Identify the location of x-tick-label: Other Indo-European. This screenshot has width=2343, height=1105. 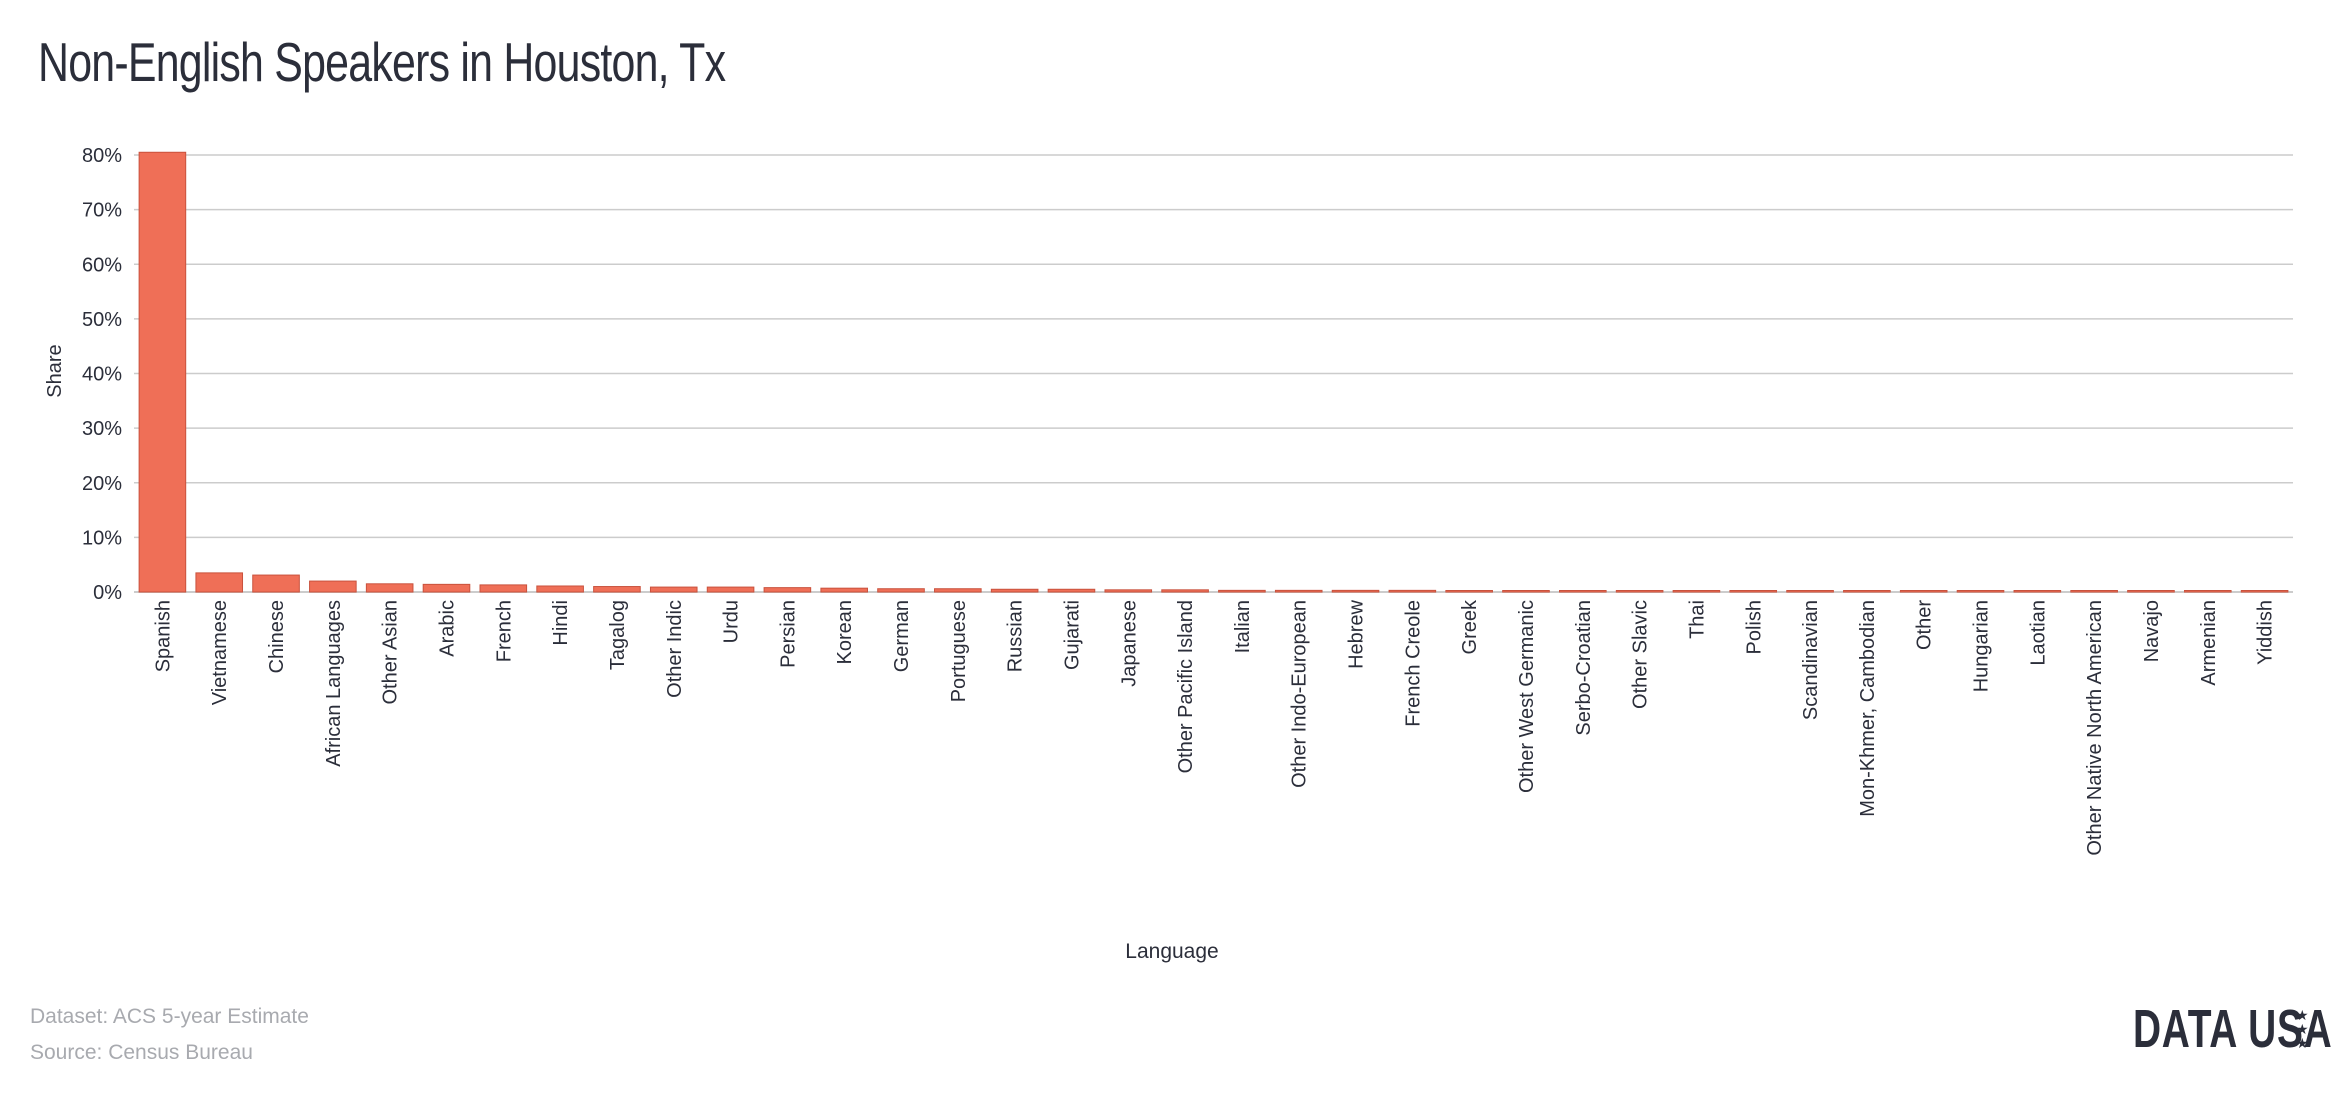
(1300, 694).